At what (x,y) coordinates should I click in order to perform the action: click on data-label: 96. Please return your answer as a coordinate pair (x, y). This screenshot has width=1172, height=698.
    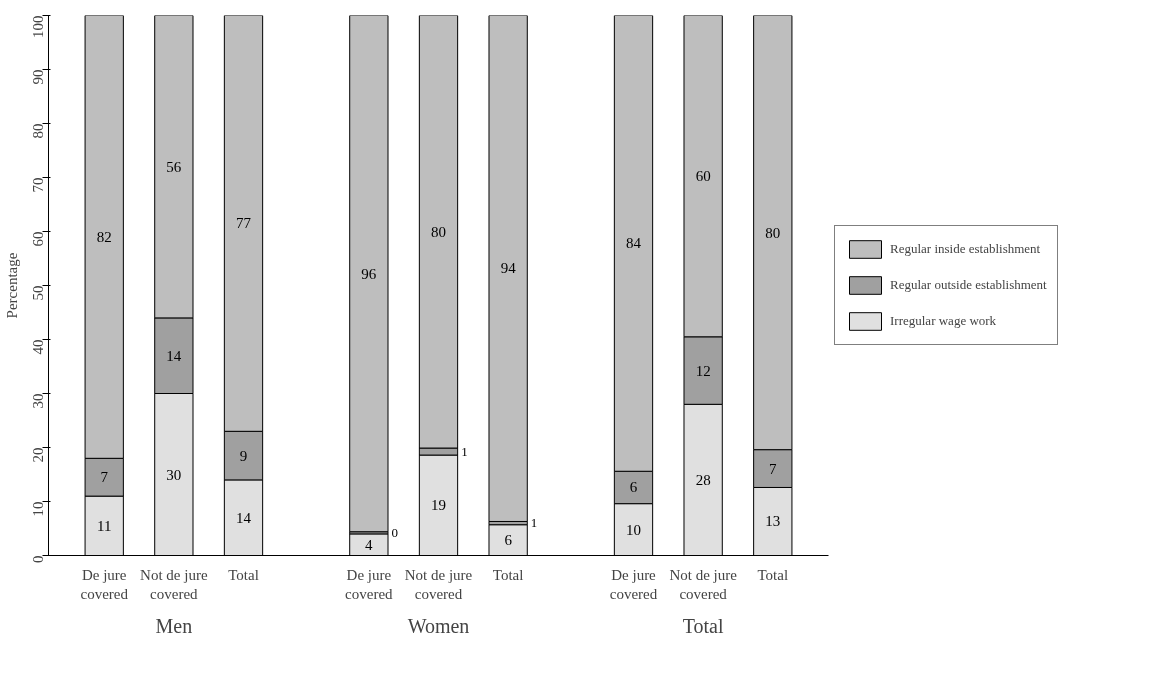
    Looking at the image, I should click on (369, 273).